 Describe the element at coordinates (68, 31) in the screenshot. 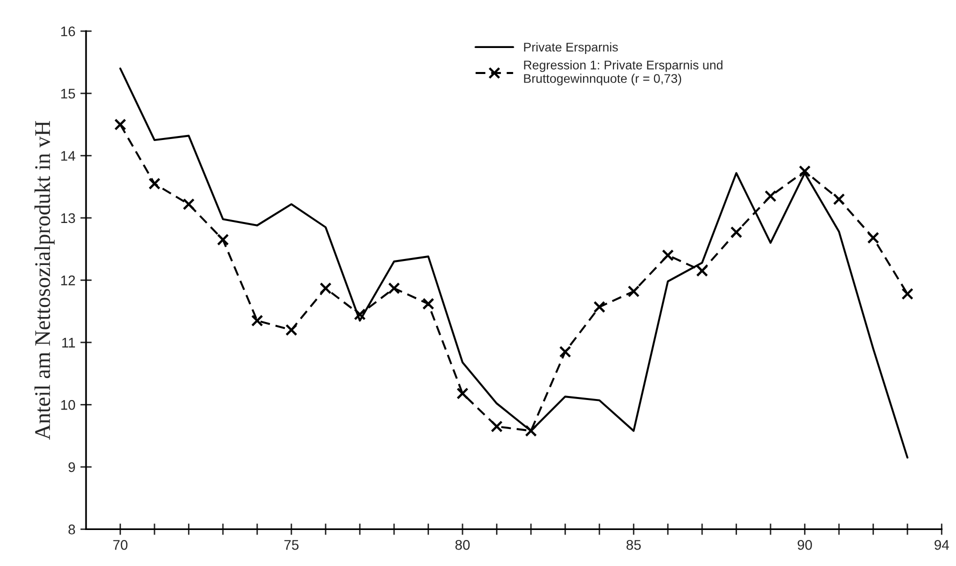

I see `y-tick-label: 16` at that location.